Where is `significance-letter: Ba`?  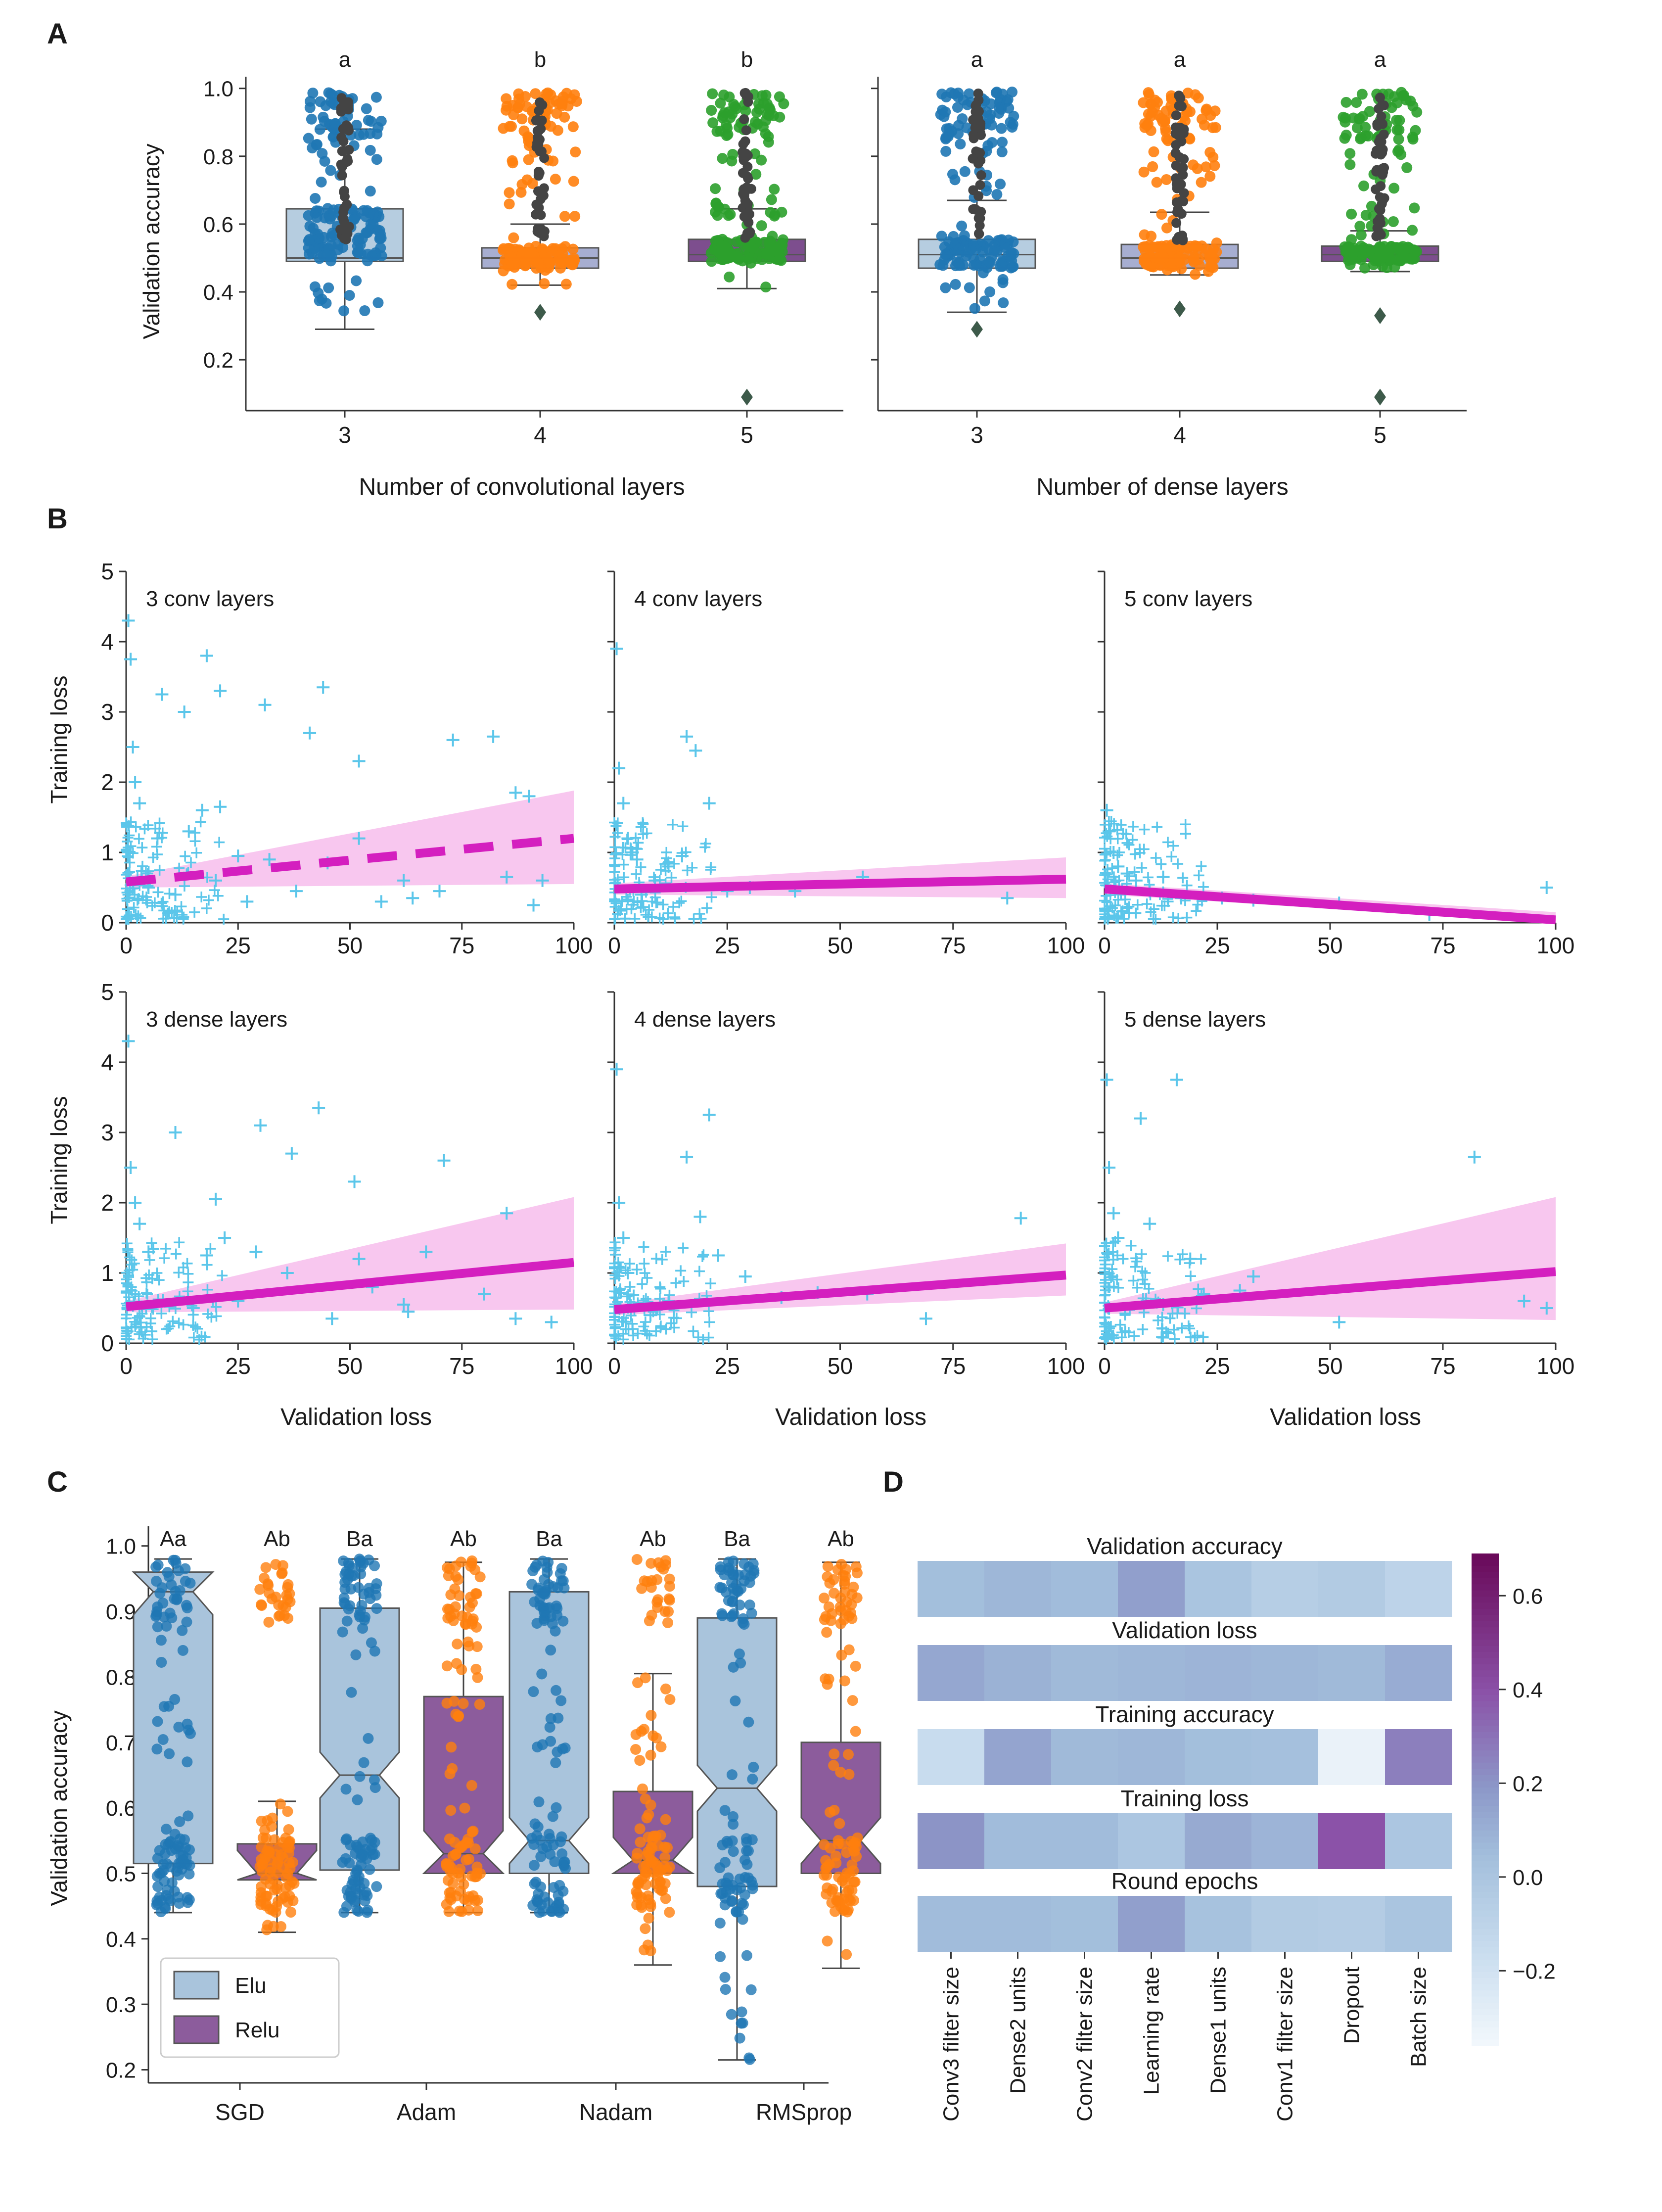
significance-letter: Ba is located at coordinates (737, 1539).